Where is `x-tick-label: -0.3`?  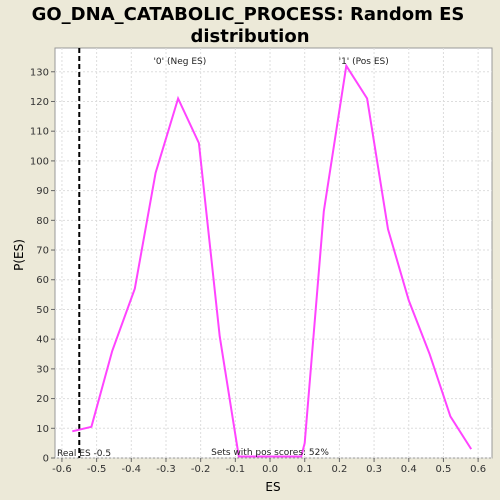 x-tick-label: -0.3 is located at coordinates (166, 469).